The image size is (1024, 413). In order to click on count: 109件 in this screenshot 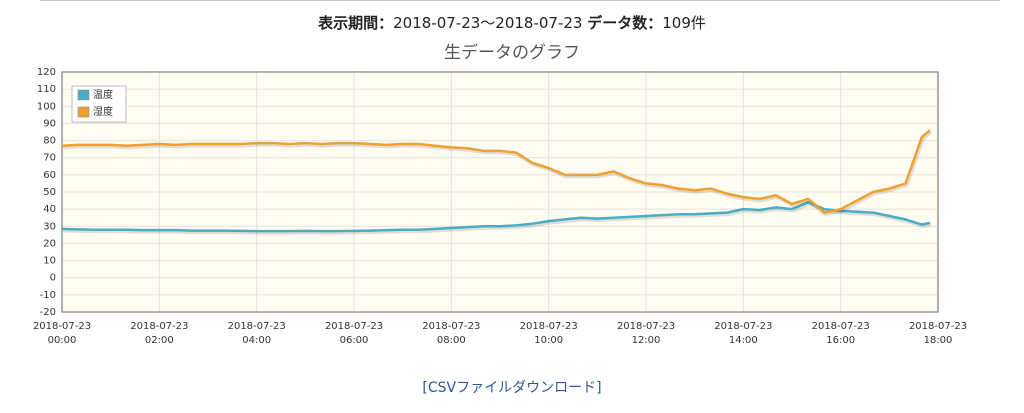, I will do `click(684, 23)`.